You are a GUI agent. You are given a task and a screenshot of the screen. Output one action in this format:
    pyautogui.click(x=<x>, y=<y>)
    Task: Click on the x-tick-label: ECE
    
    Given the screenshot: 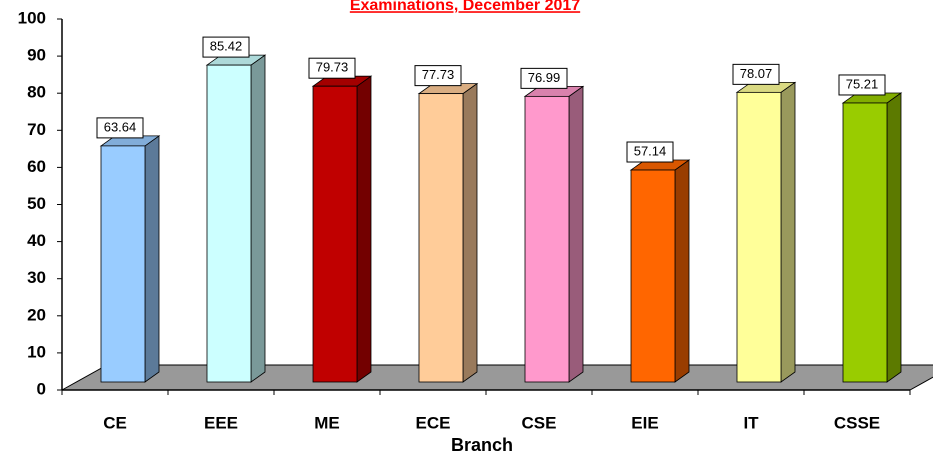 What is the action you would take?
    pyautogui.click(x=433, y=422)
    